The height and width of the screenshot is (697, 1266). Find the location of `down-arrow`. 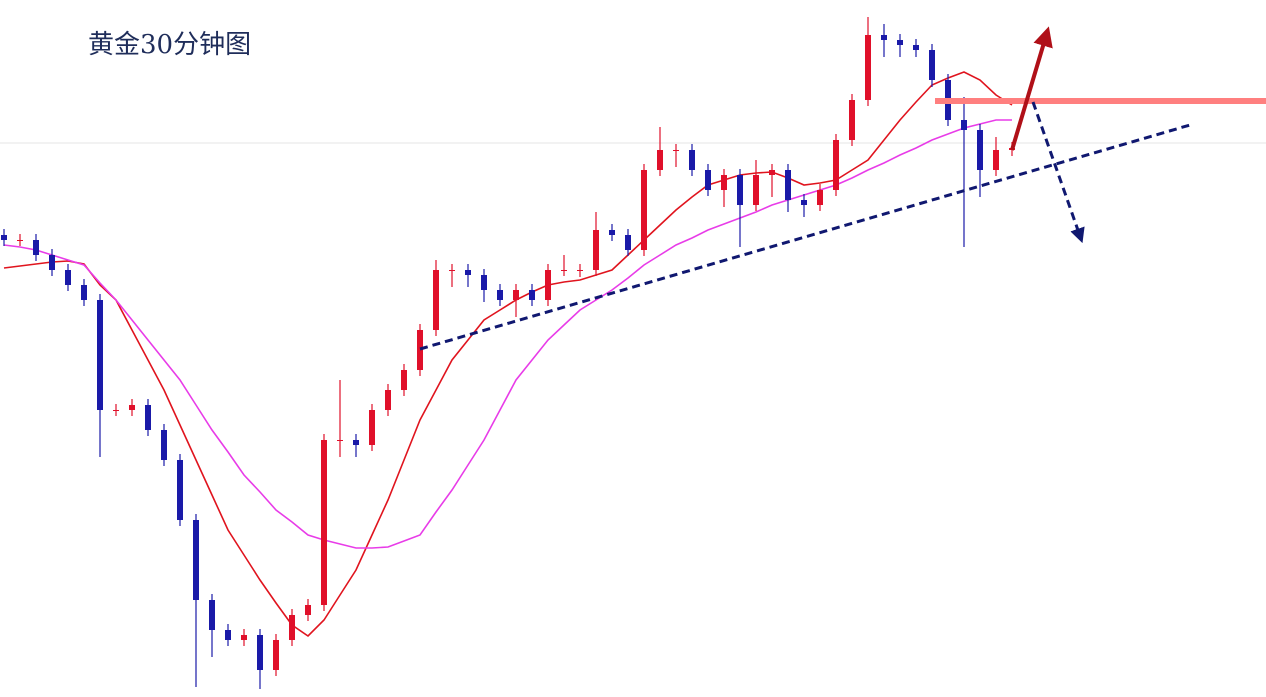

down-arrow is located at coordinates (1058, 172).